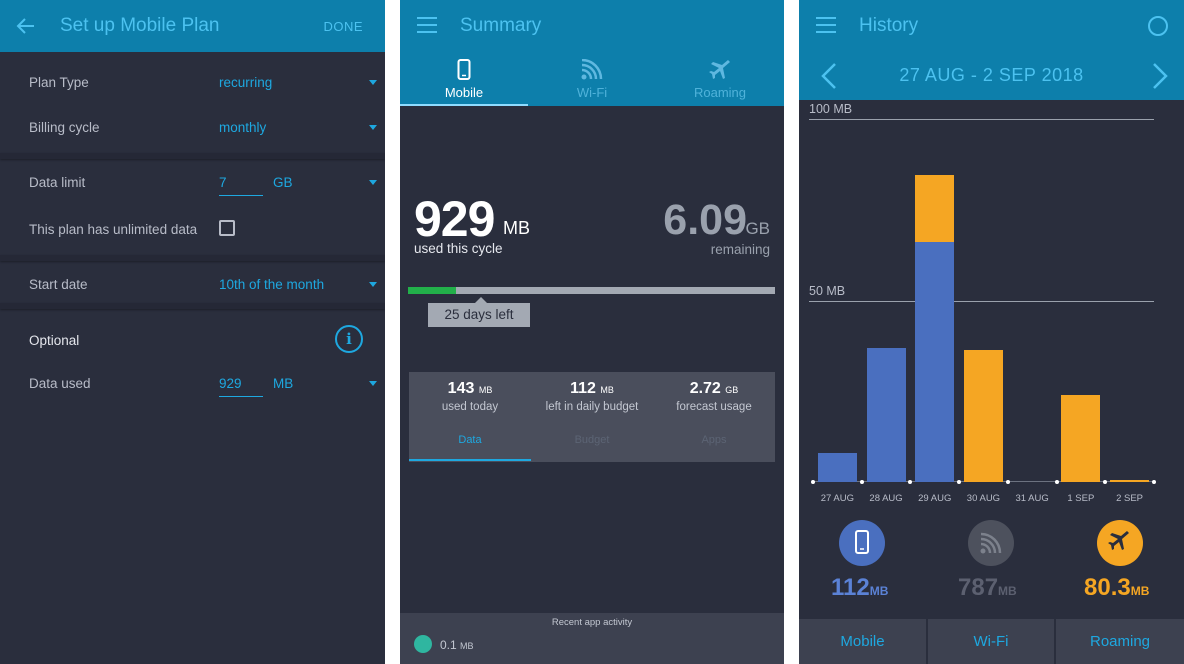  What do you see at coordinates (230, 383) in the screenshot?
I see `data-used-input: 929` at bounding box center [230, 383].